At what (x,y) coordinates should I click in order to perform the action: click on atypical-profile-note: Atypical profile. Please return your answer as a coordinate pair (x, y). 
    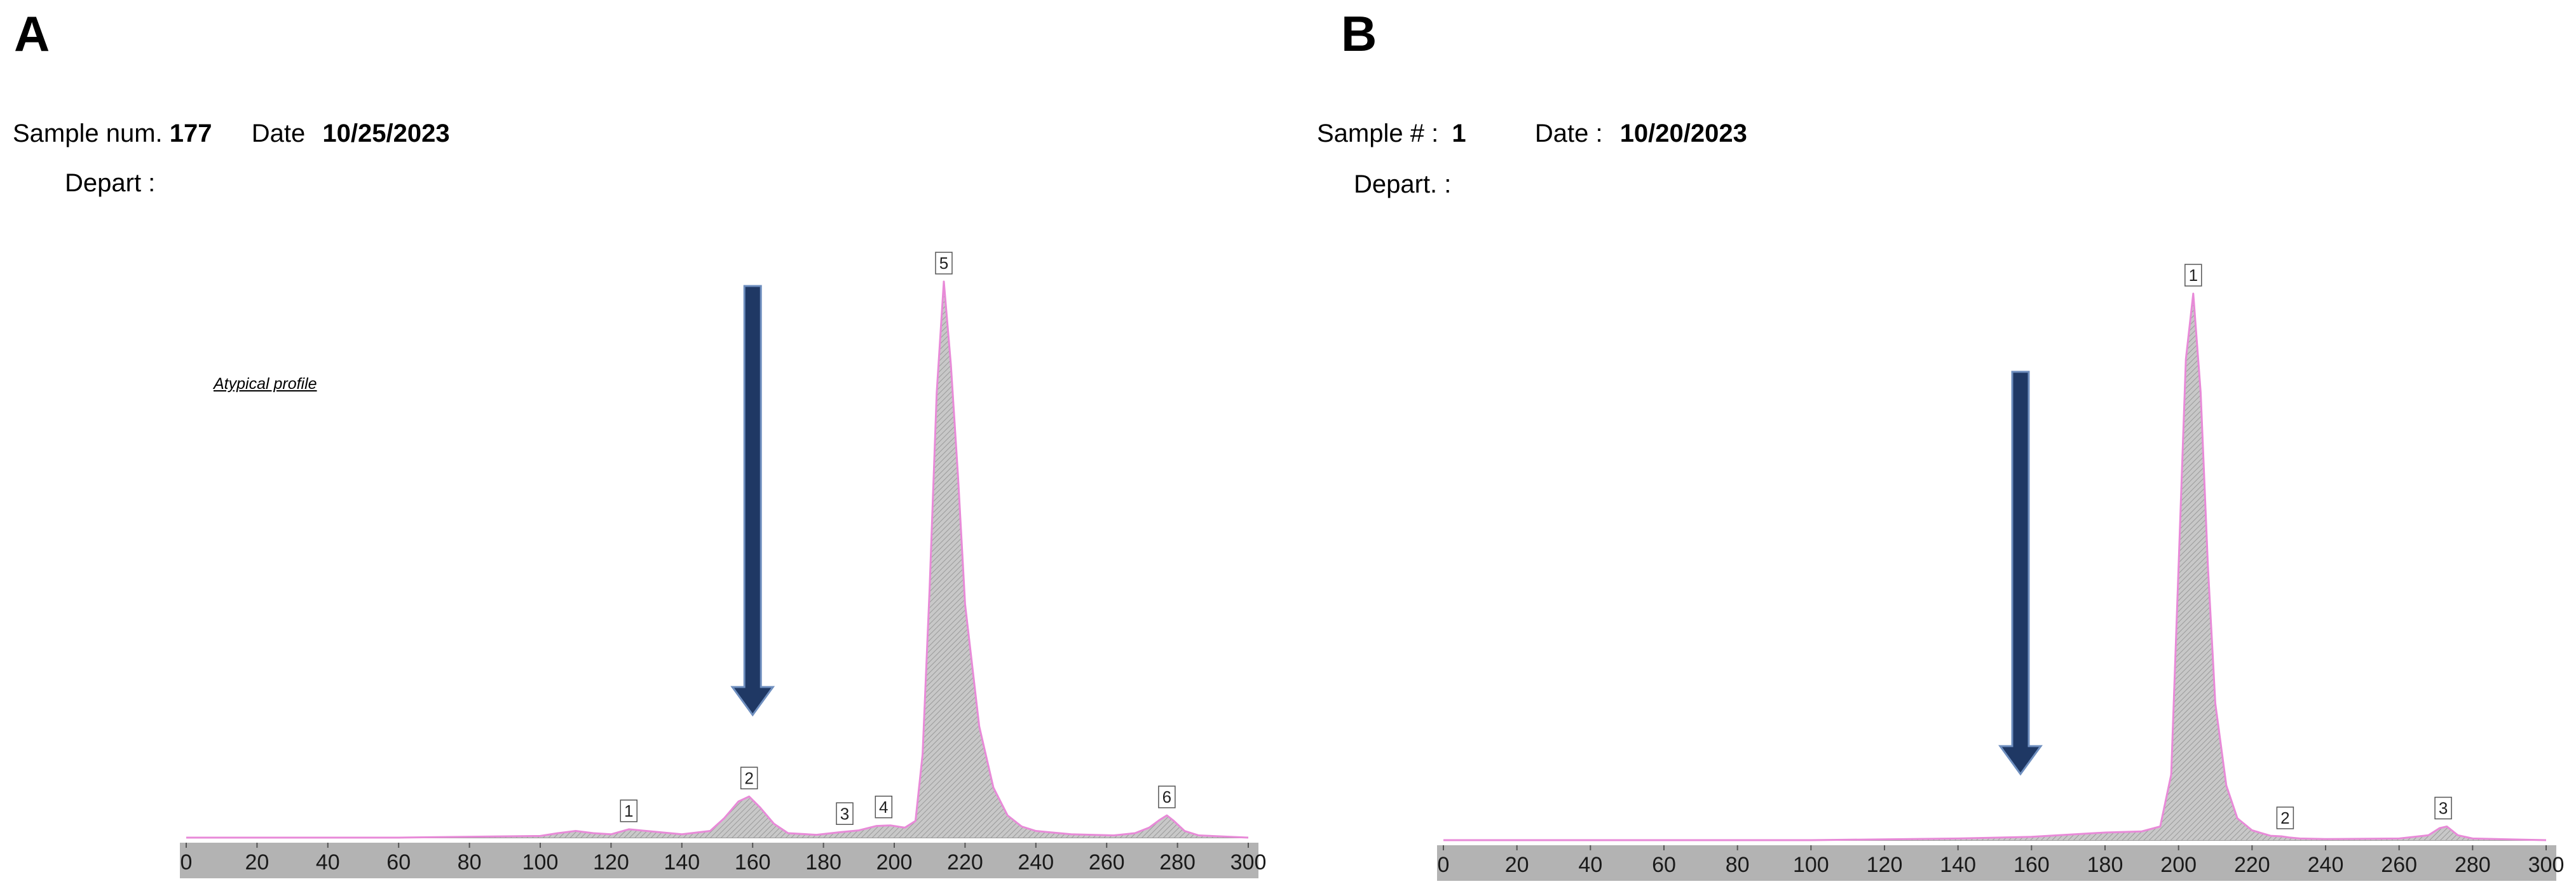
    Looking at the image, I should click on (265, 384).